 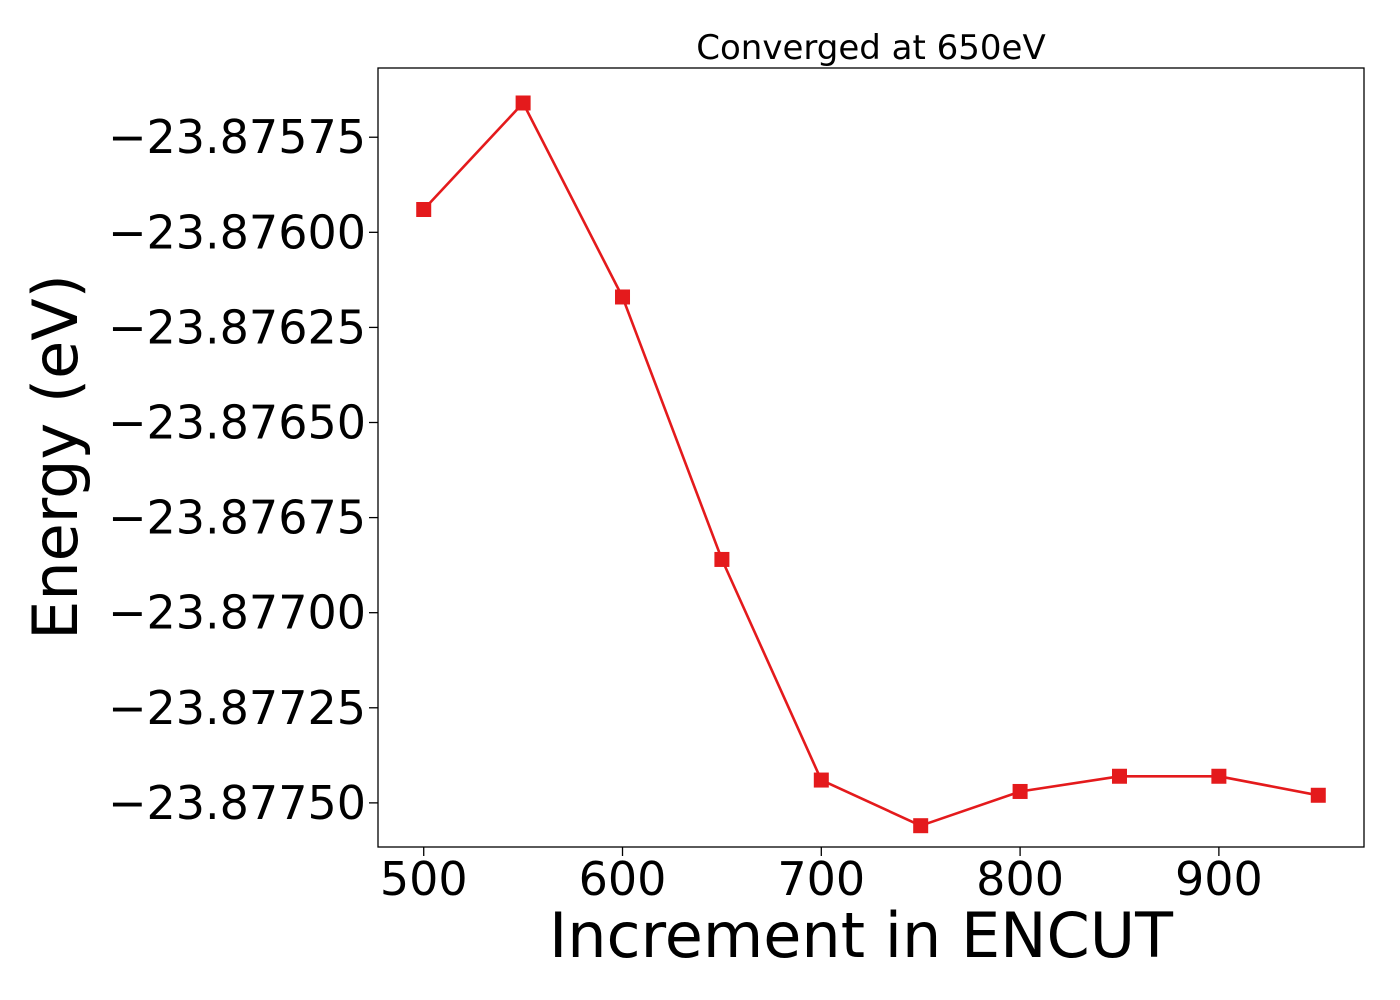 I want to click on y-axis-label: Energy (eV), so click(x=55, y=457).